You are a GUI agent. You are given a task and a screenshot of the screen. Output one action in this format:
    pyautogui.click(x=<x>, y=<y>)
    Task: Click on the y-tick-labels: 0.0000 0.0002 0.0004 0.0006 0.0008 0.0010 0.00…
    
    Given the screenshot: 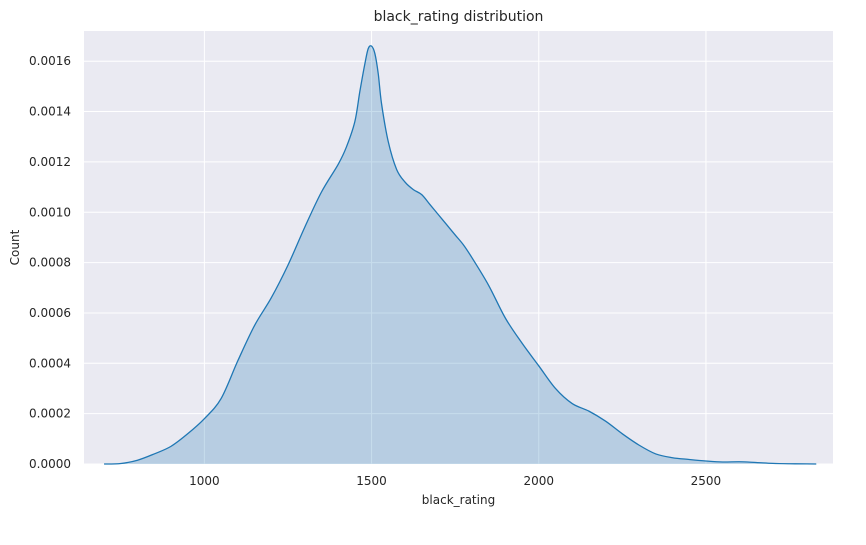 What is the action you would take?
    pyautogui.click(x=50, y=262)
    